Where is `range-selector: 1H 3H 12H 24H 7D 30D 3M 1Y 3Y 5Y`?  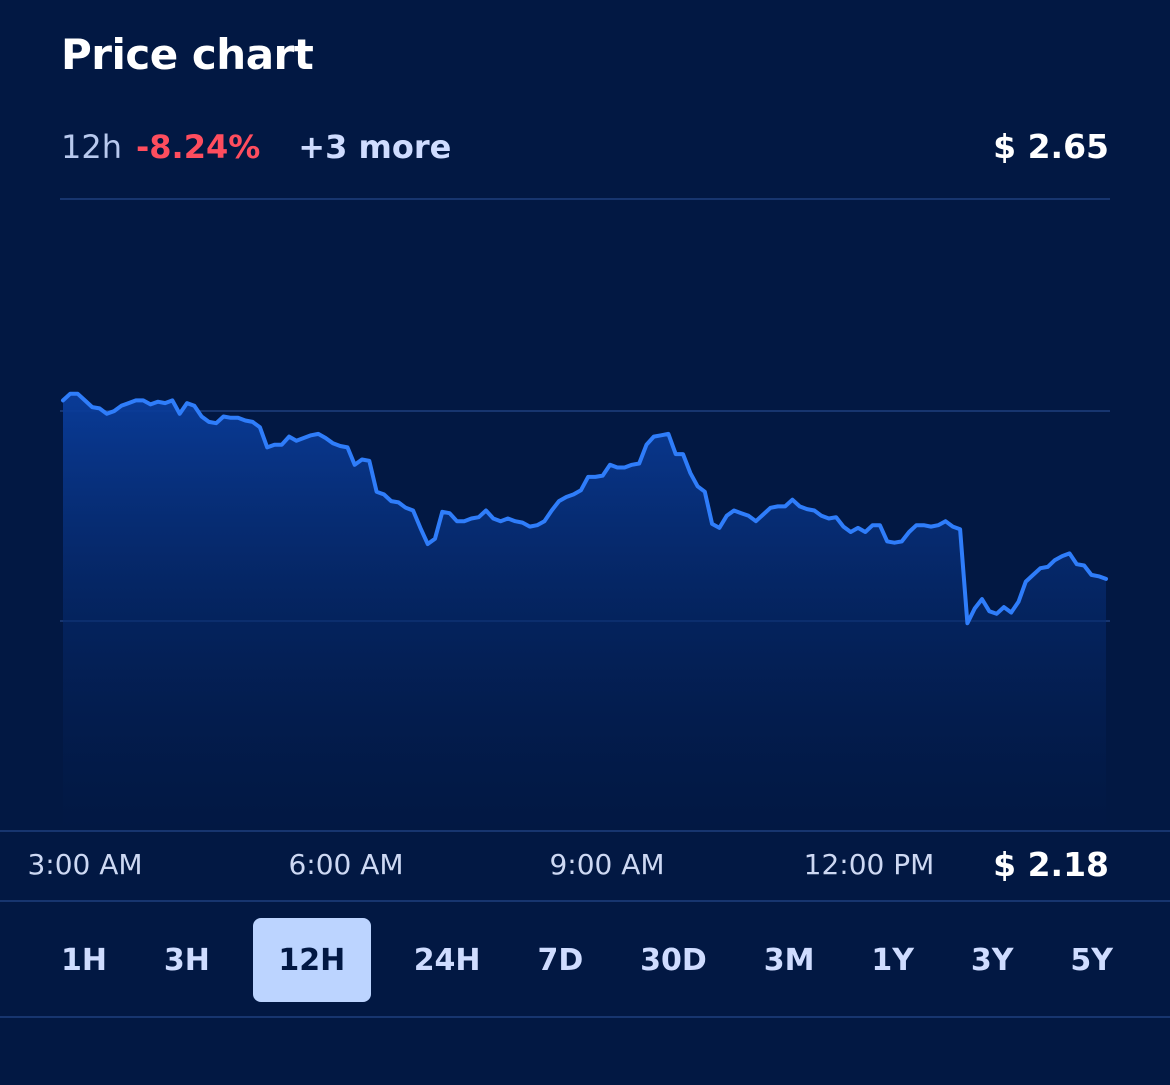 range-selector: 1H 3H 12H 24H 7D 30D 3M 1Y 3Y 5Y is located at coordinates (587, 960).